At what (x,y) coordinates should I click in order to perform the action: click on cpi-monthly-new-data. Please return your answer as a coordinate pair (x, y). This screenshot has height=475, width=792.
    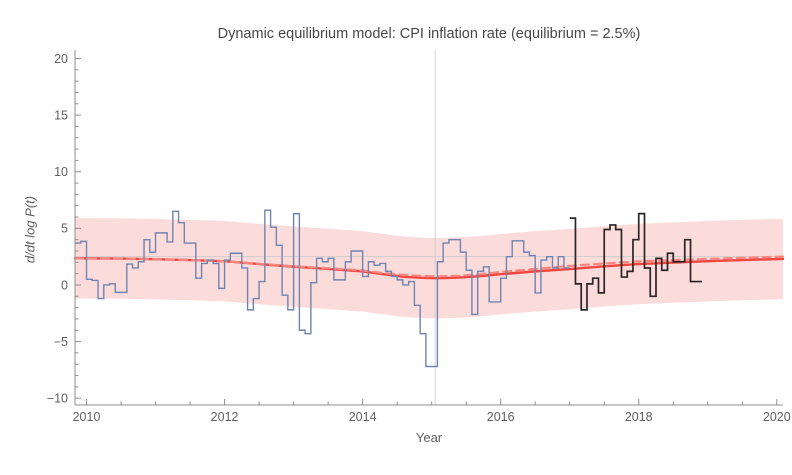
    Looking at the image, I should click on (636, 261).